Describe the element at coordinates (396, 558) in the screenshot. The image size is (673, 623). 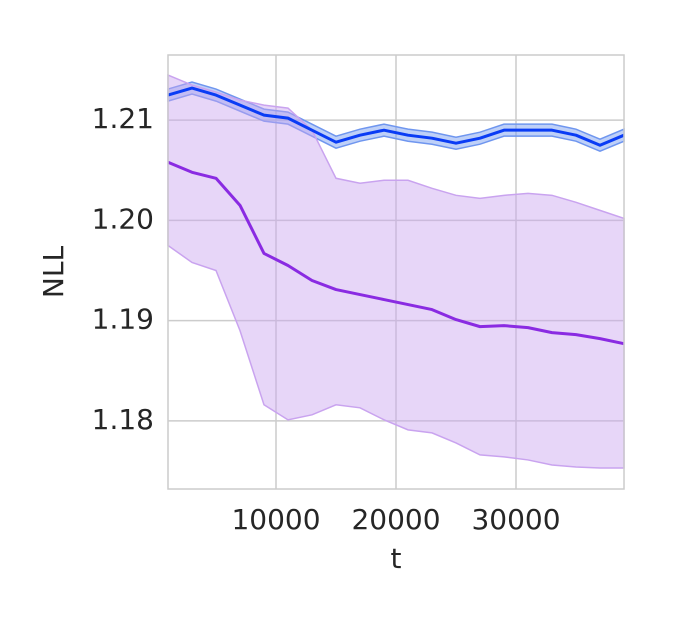
I see `x-axis-label: t` at that location.